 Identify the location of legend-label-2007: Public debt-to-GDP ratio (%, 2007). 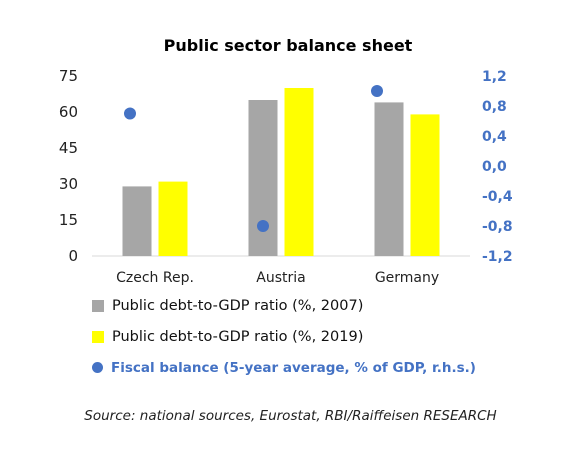
(238, 305).